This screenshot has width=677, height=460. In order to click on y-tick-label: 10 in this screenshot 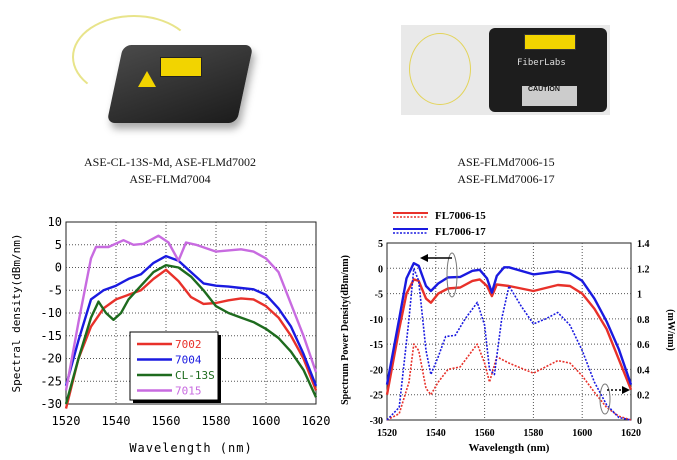, I will do `click(55, 222)`.